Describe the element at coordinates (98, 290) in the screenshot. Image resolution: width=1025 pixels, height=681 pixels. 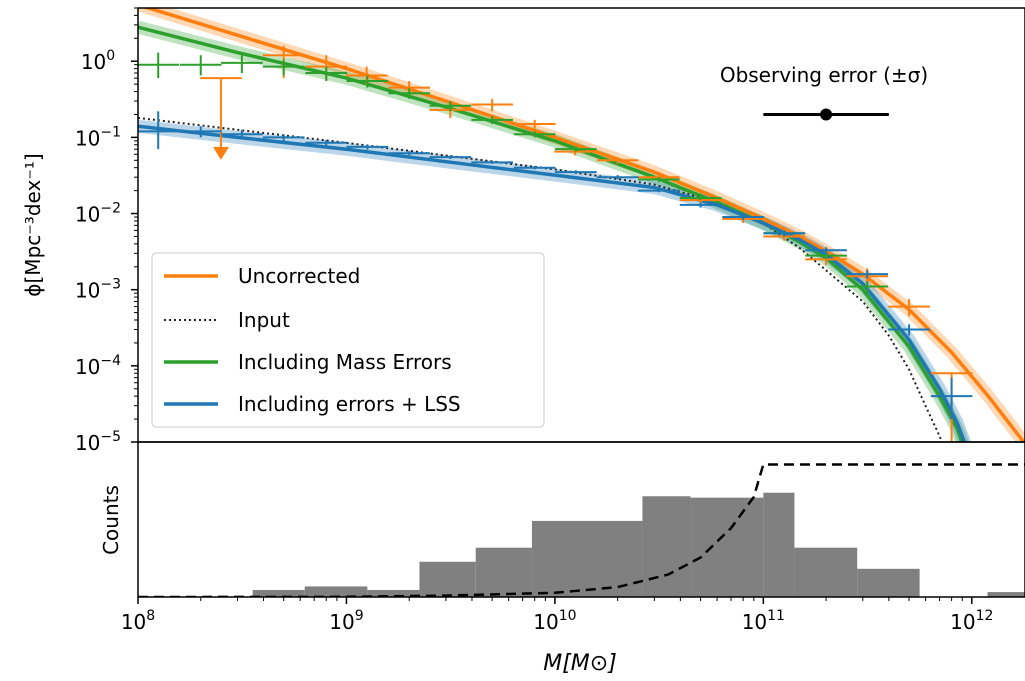
I see `y-tick-label: 10⁻³` at that location.